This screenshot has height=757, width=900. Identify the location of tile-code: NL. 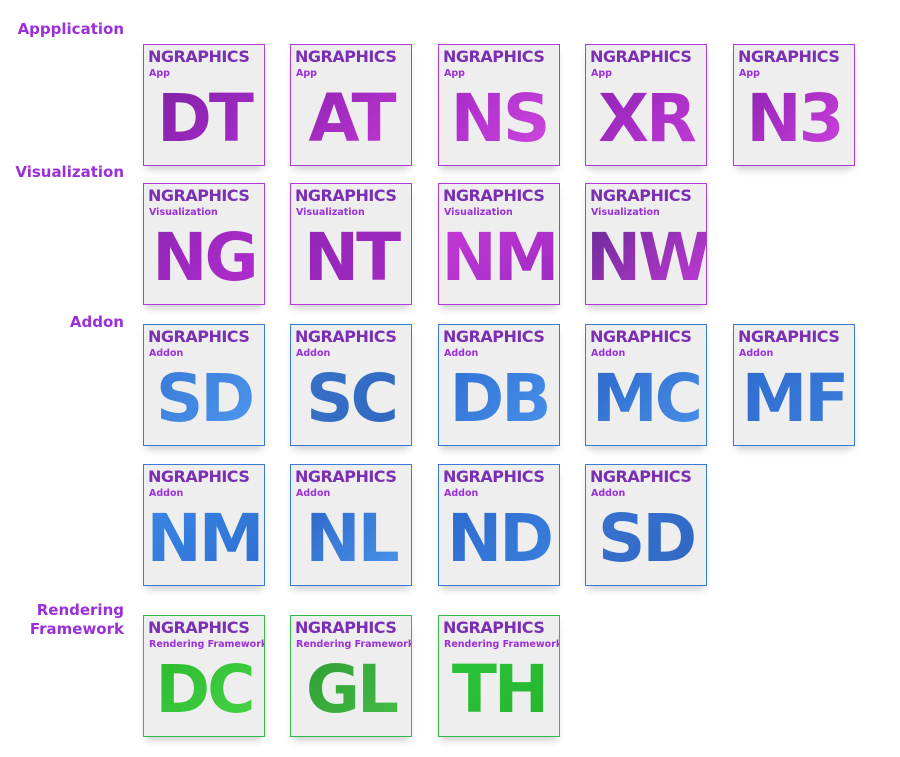
(351, 539).